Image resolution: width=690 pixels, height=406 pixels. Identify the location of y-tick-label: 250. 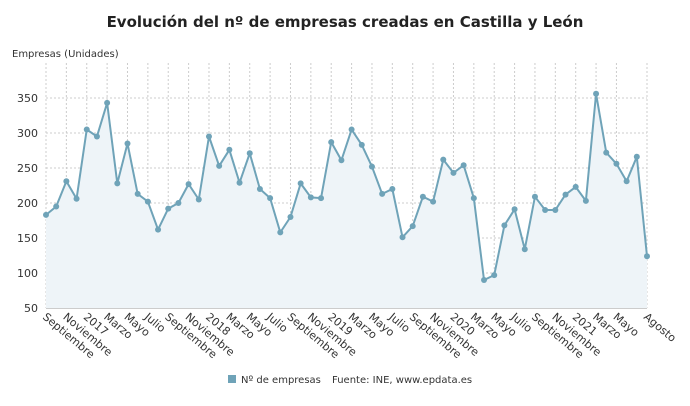
(27, 168).